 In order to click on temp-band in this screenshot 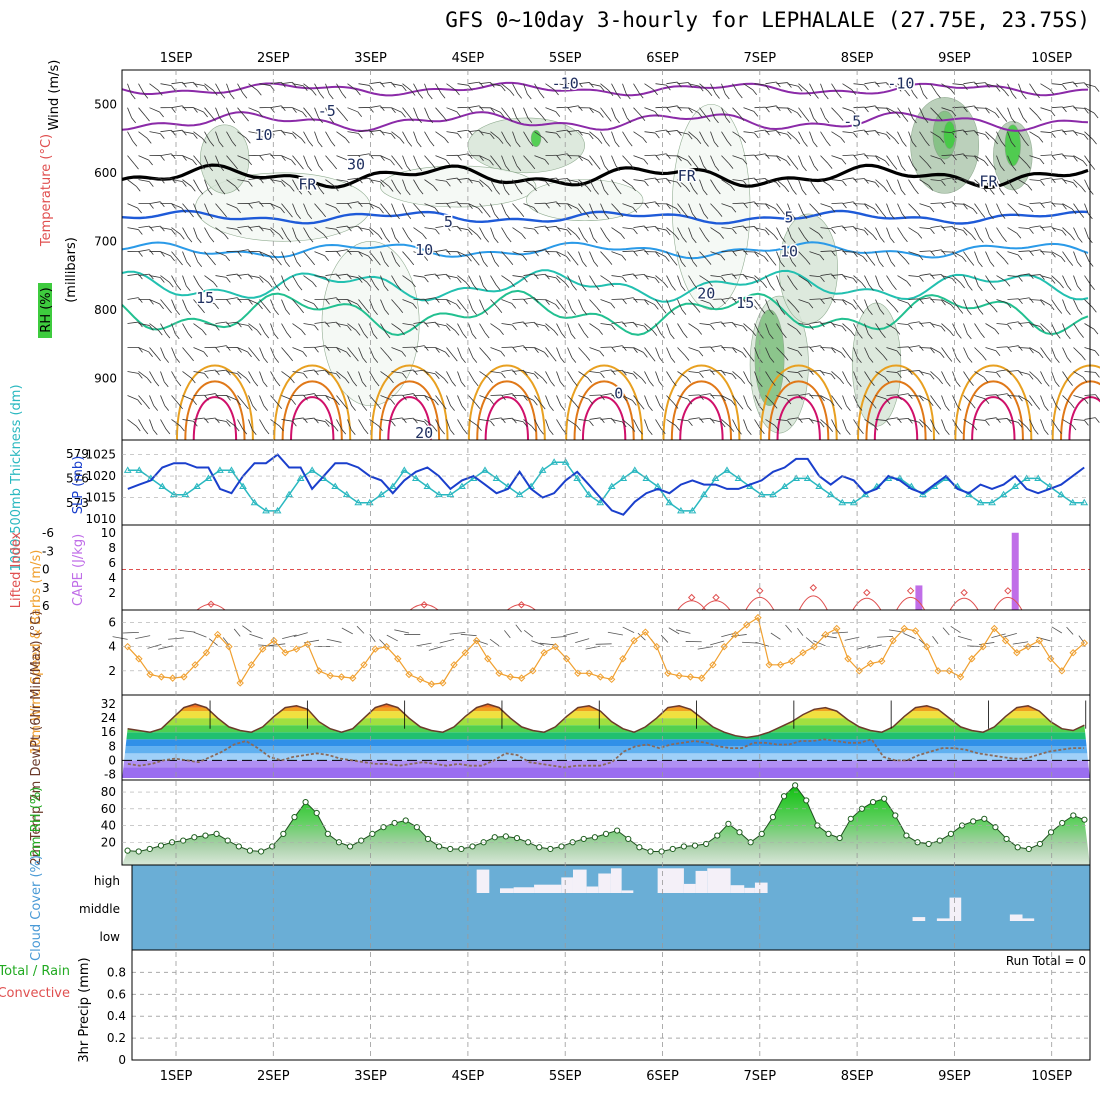, I will do `click(606, 722)`.